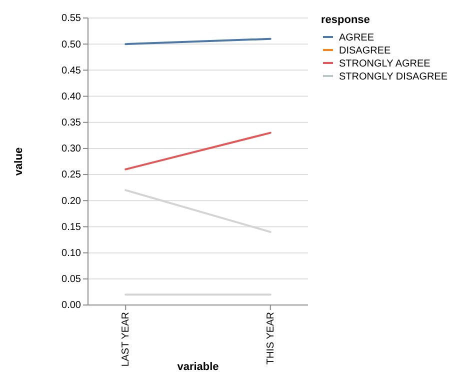 This screenshot has height=376, width=474. Describe the element at coordinates (72, 123) in the screenshot. I see `y-tick-label: 0.35` at that location.